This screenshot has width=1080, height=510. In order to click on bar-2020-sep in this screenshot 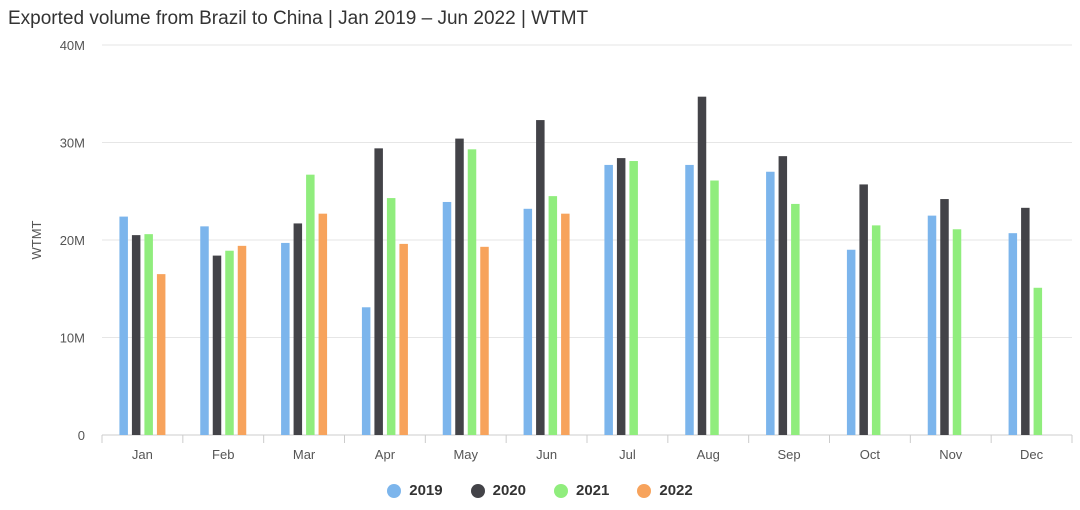, I will do `click(783, 295)`.